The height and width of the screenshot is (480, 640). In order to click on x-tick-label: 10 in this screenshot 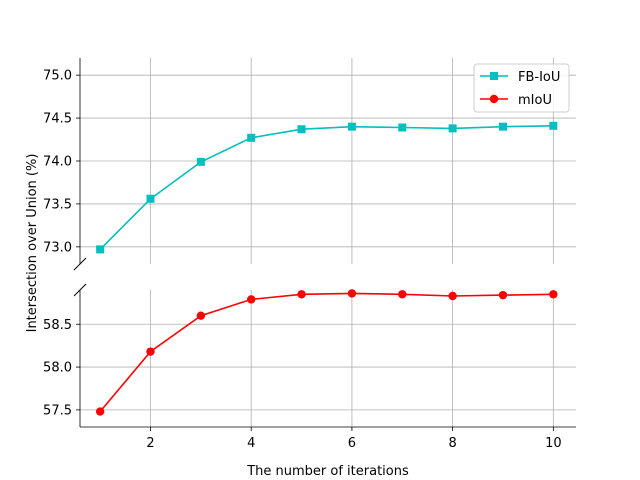, I will do `click(553, 443)`.